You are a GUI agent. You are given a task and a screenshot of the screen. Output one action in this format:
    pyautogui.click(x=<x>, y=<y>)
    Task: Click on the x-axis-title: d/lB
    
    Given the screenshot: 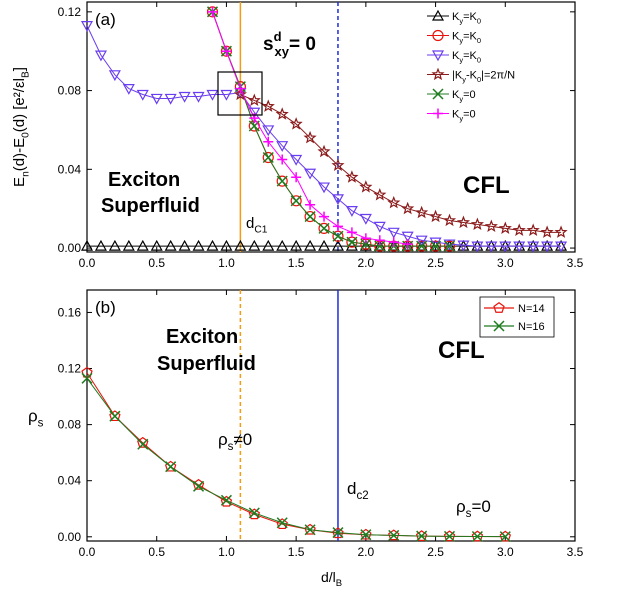 What is the action you would take?
    pyautogui.click(x=331, y=579)
    